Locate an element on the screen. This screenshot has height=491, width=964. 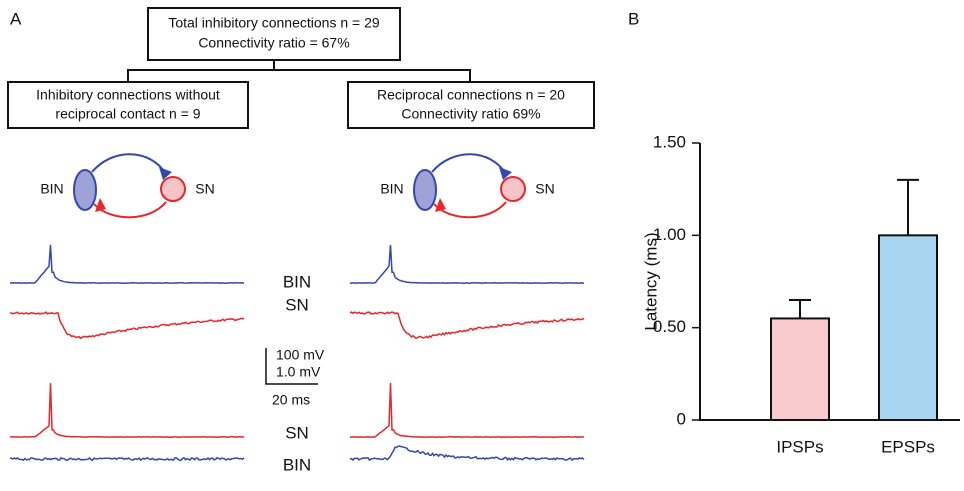
box-text: reciprocal contact n = 9 is located at coordinates (127, 114).